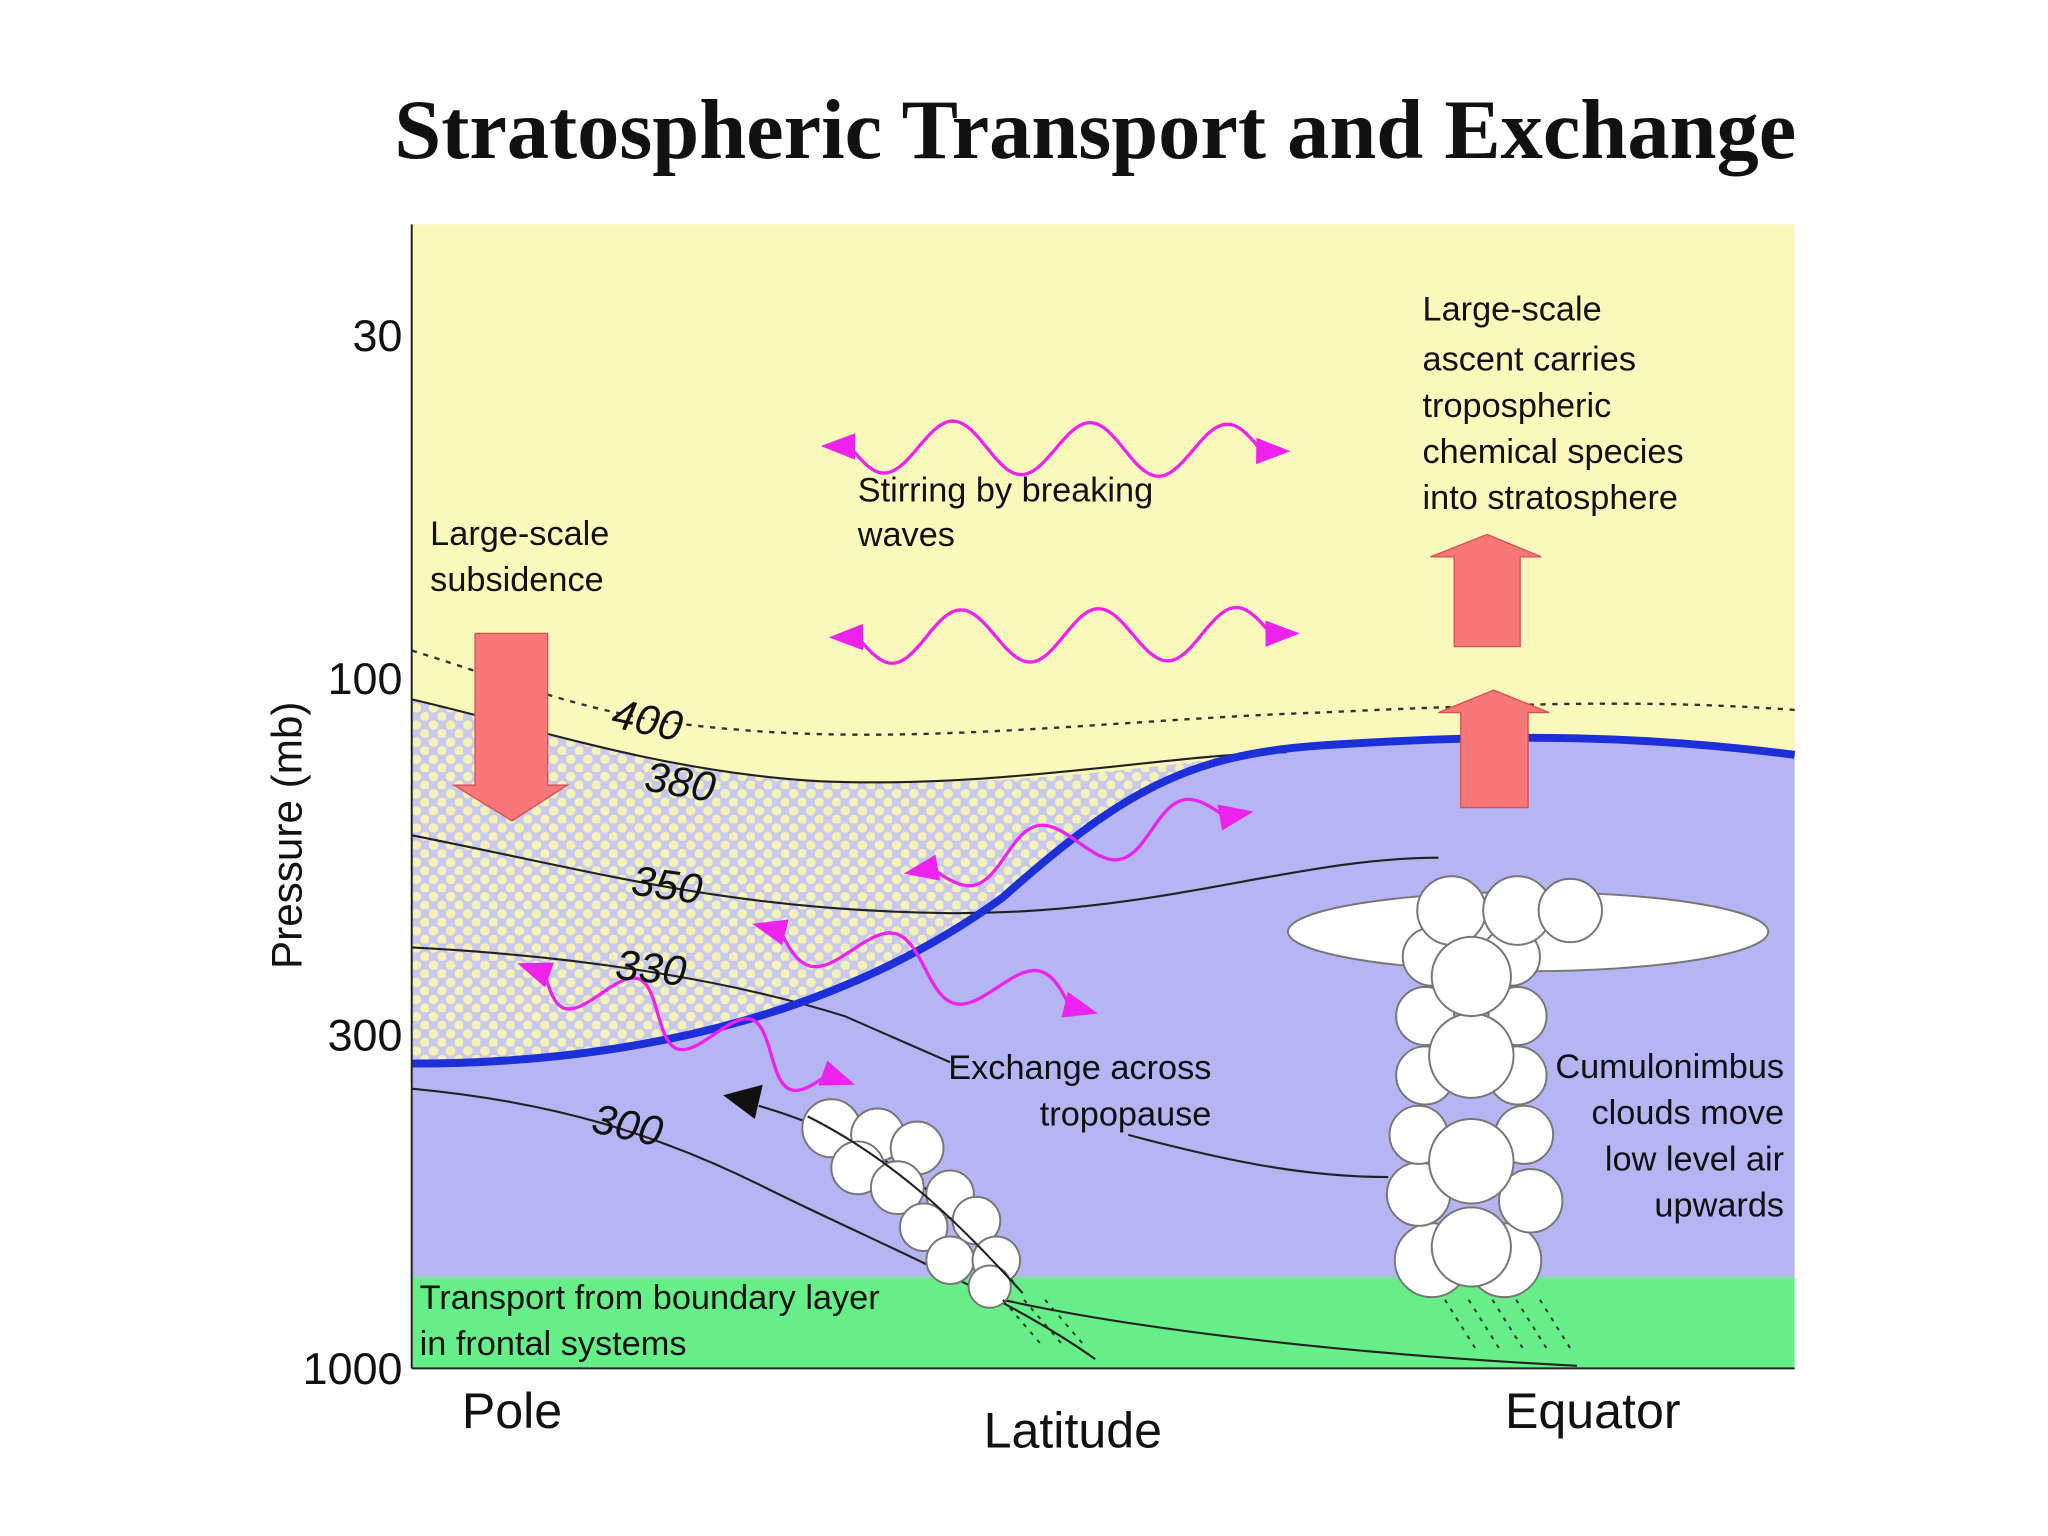 This screenshot has width=2048, height=1536. I want to click on subsidence-arrow, so click(510, 727).